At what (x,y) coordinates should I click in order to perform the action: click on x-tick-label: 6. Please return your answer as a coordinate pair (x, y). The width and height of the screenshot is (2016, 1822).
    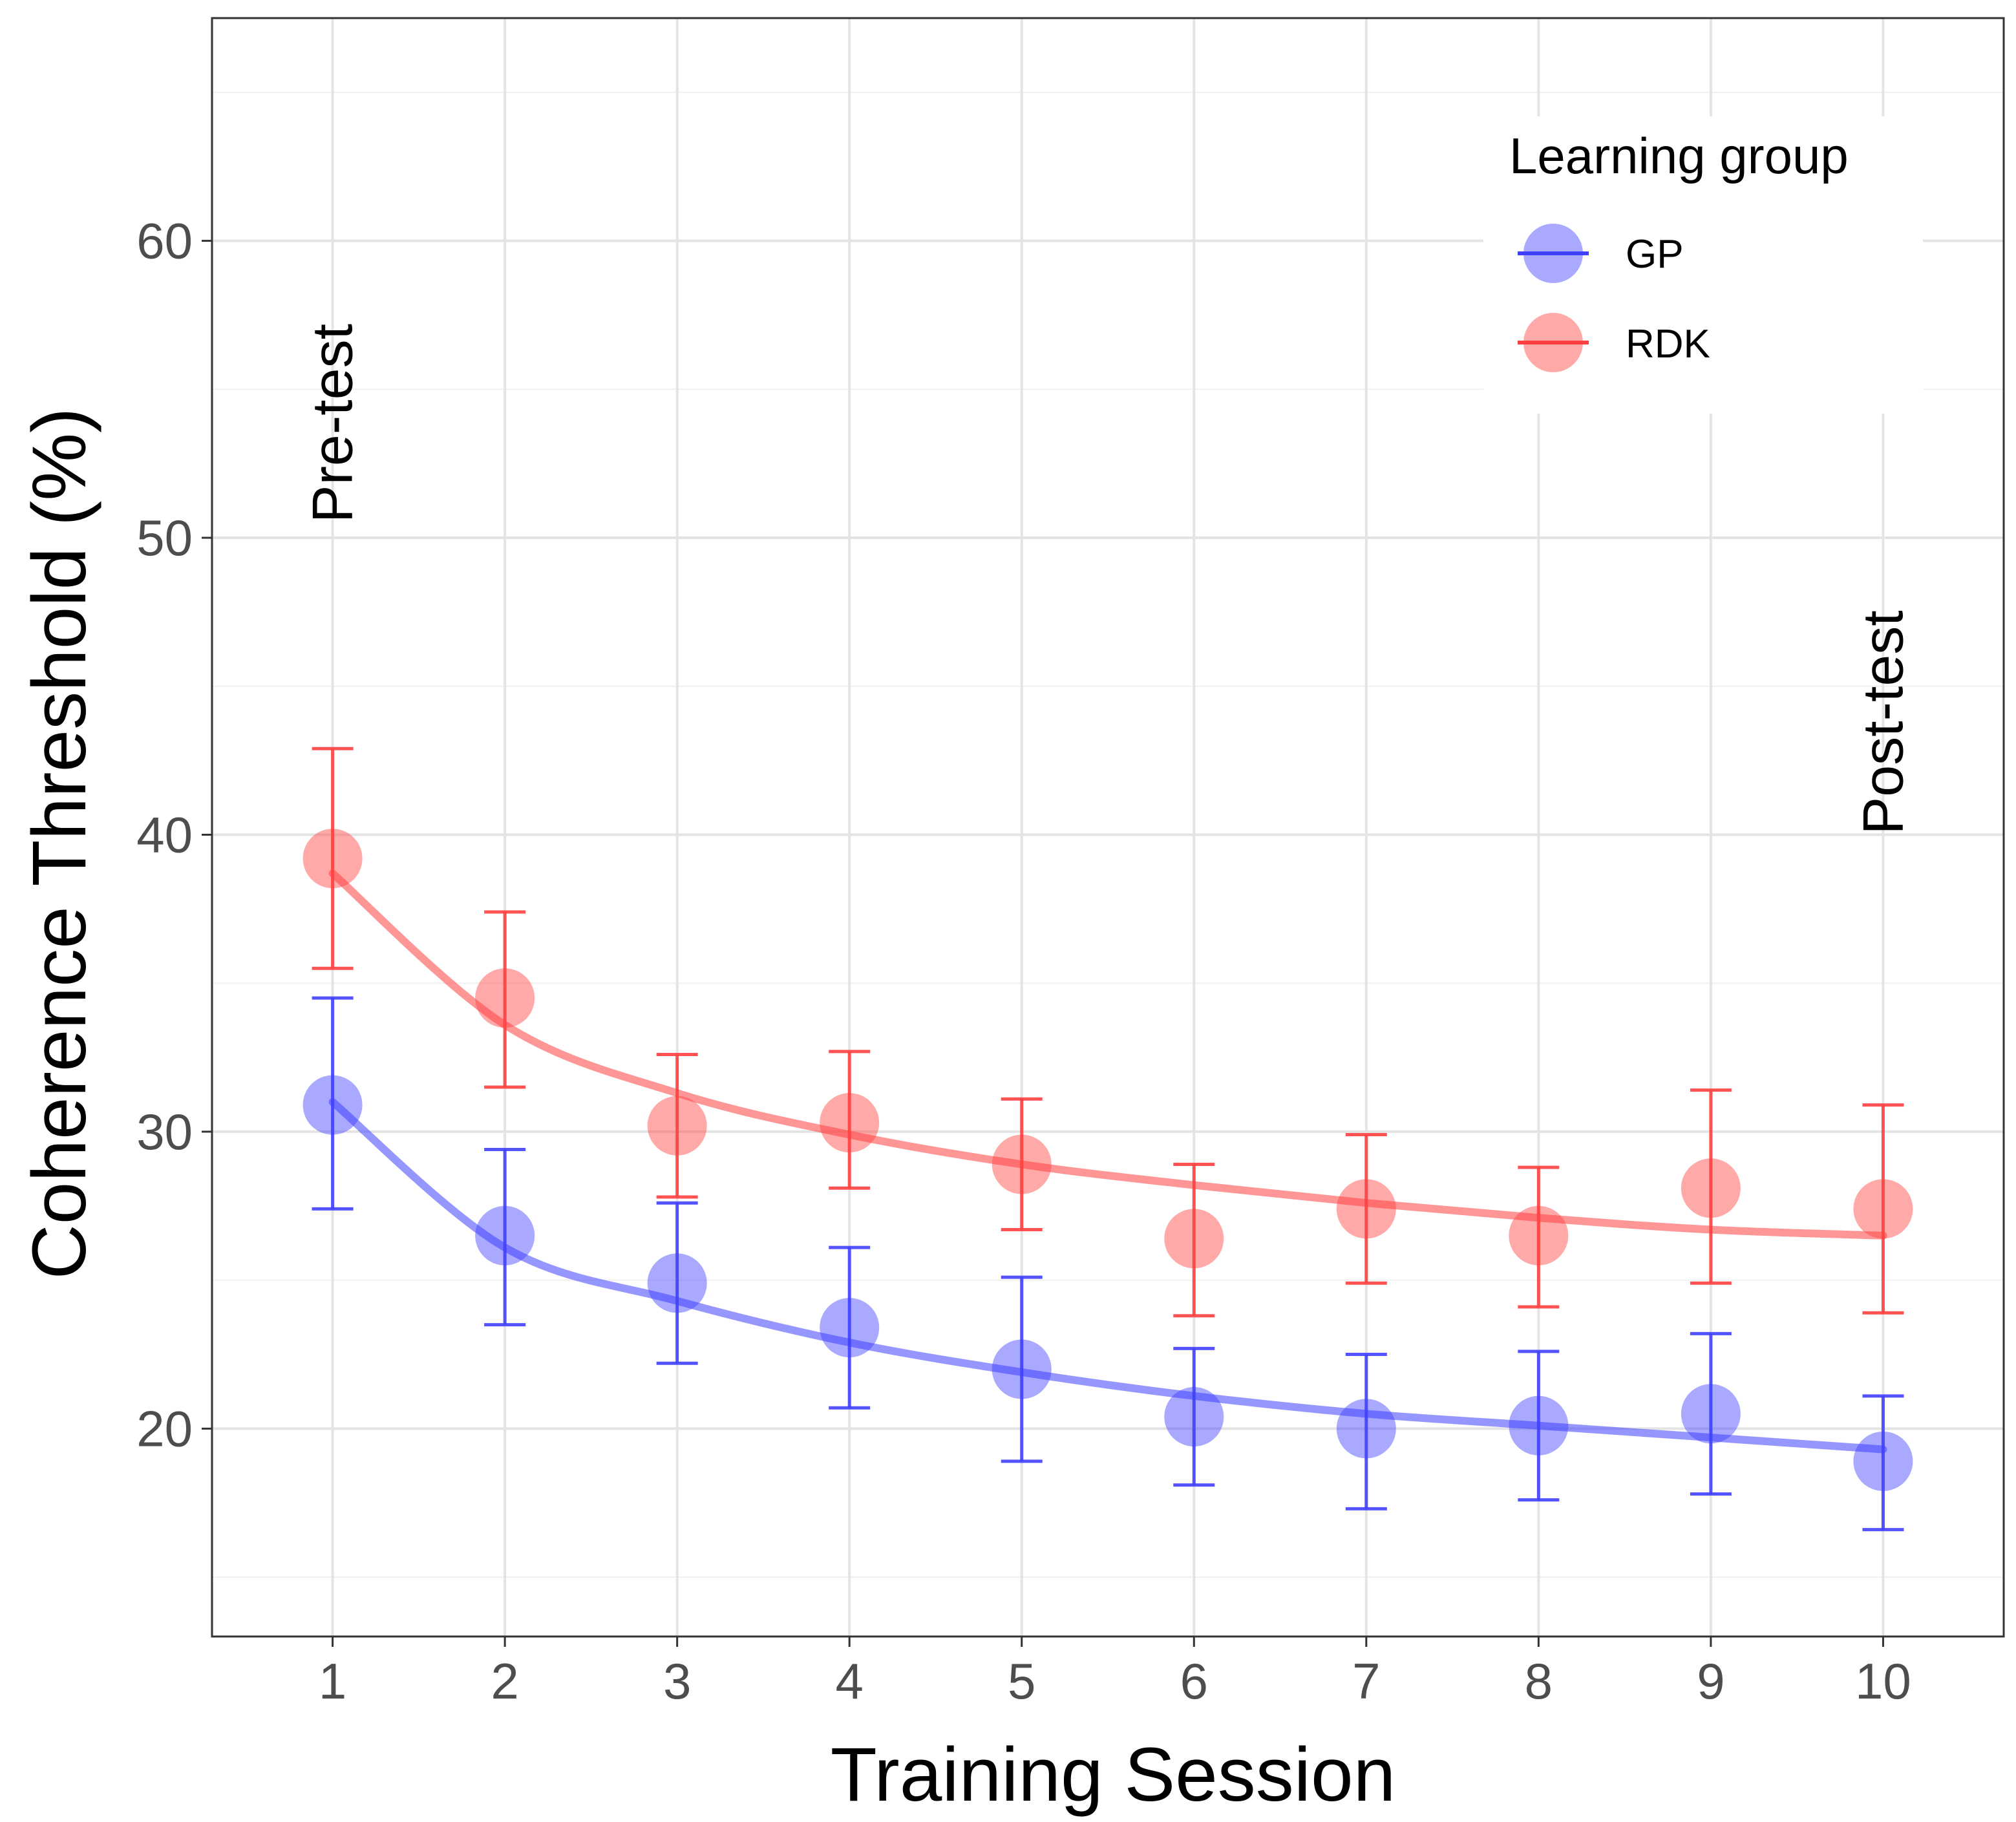
    Looking at the image, I should click on (1194, 1681).